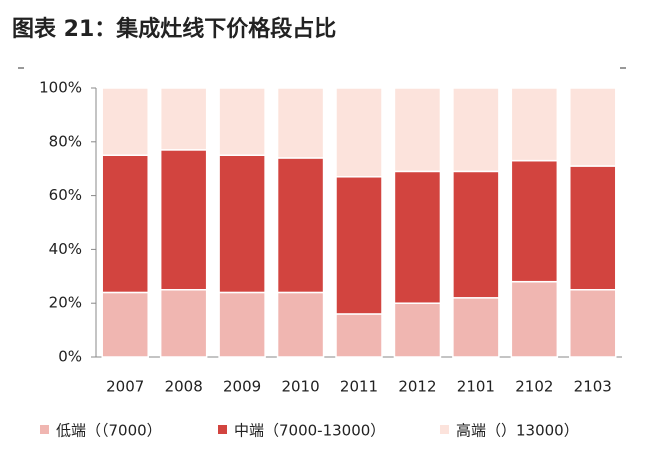 This screenshot has height=472, width=654. What do you see at coordinates (174, 29) in the screenshot?
I see `chart-title: 图表 21：集成灶线下价格段占比` at bounding box center [174, 29].